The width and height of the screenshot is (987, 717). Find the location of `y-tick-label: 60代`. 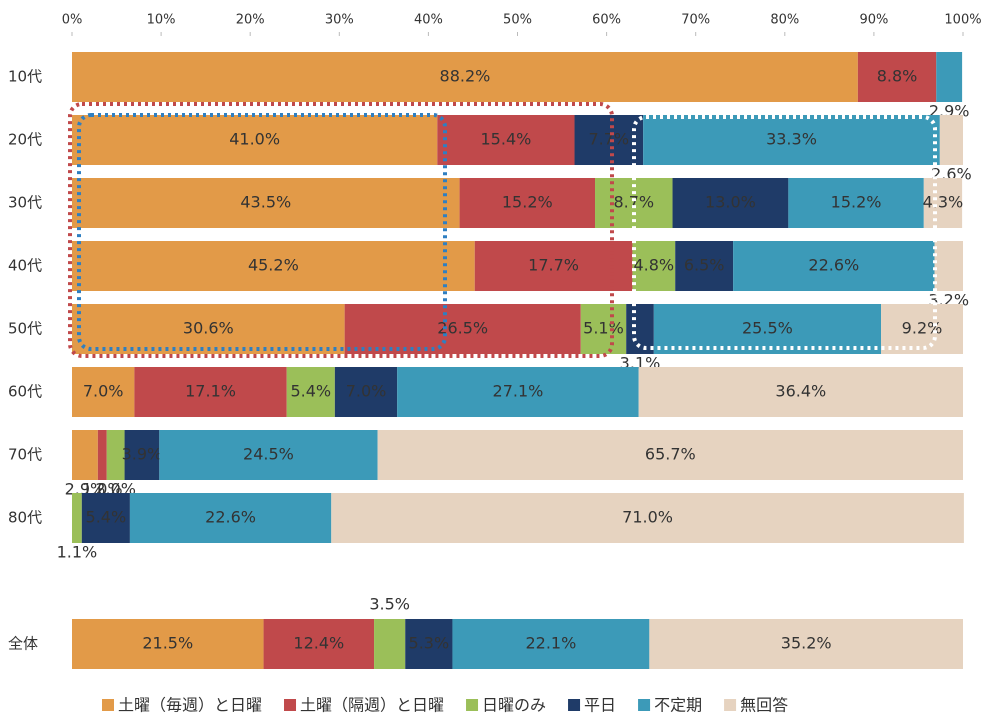

y-tick-label: 60代 is located at coordinates (25, 392).